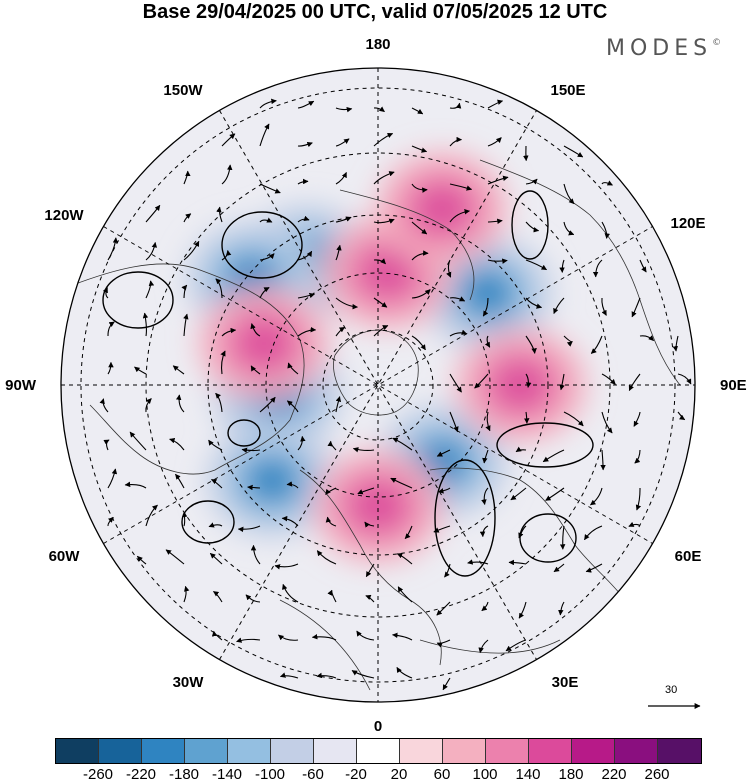 This screenshot has width=750, height=783. What do you see at coordinates (183, 90) in the screenshot?
I see `longitude-label: 150W` at bounding box center [183, 90].